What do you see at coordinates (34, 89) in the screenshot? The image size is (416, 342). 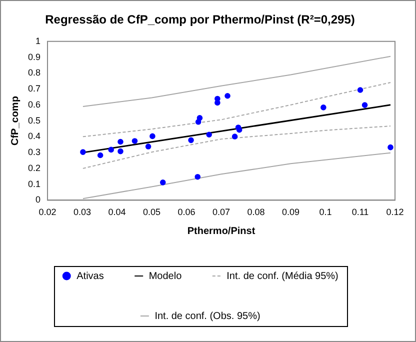 I see `y-tick-label: 0.7` at bounding box center [34, 89].